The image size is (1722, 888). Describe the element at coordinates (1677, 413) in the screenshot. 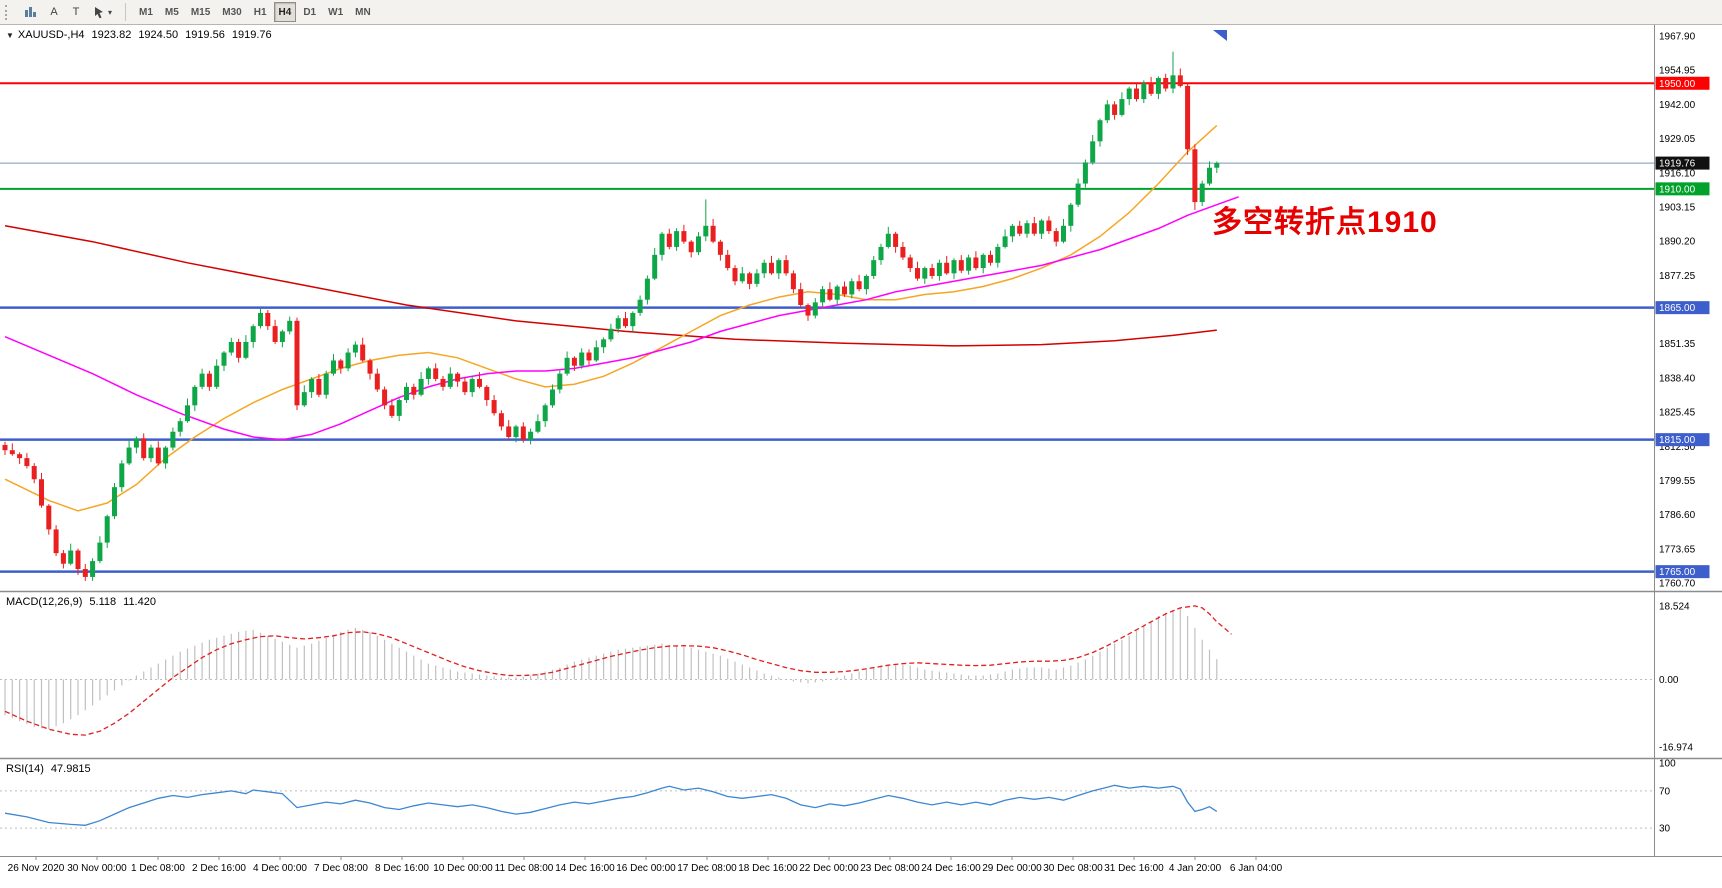

I see `price-axis-label: 1825.45` at that location.